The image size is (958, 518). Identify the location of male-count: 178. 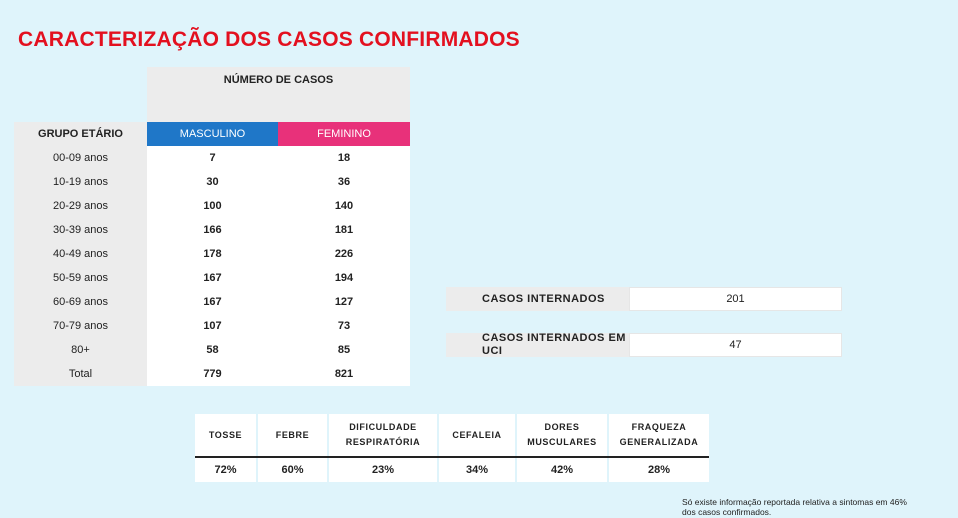
(212, 254).